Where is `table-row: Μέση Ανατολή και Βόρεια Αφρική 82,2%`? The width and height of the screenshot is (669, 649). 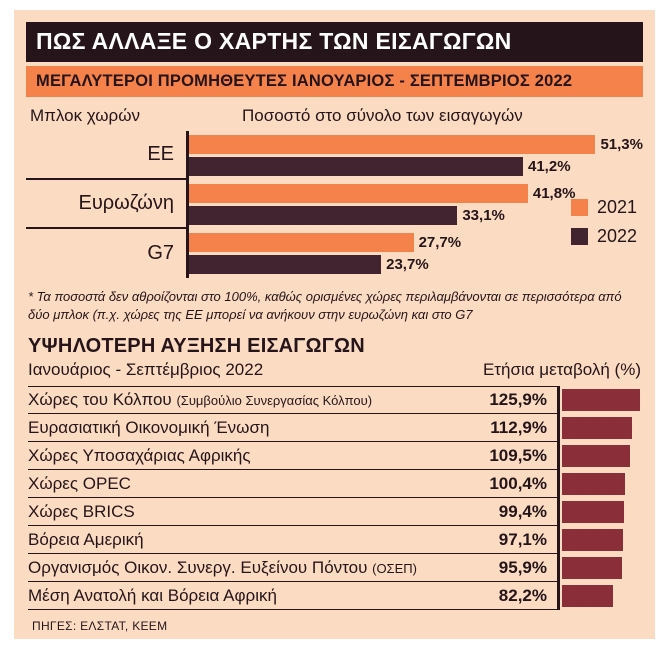 table-row: Μέση Ανατολή και Βόρεια Αφρική 82,2% is located at coordinates (335, 596).